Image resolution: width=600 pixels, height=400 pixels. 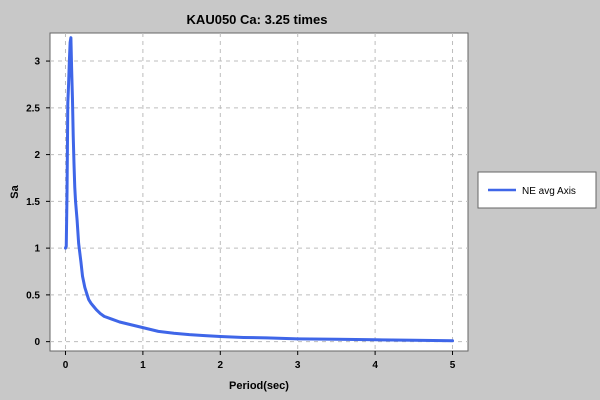 What do you see at coordinates (66, 365) in the screenshot?
I see `x-tick-label: 0` at bounding box center [66, 365].